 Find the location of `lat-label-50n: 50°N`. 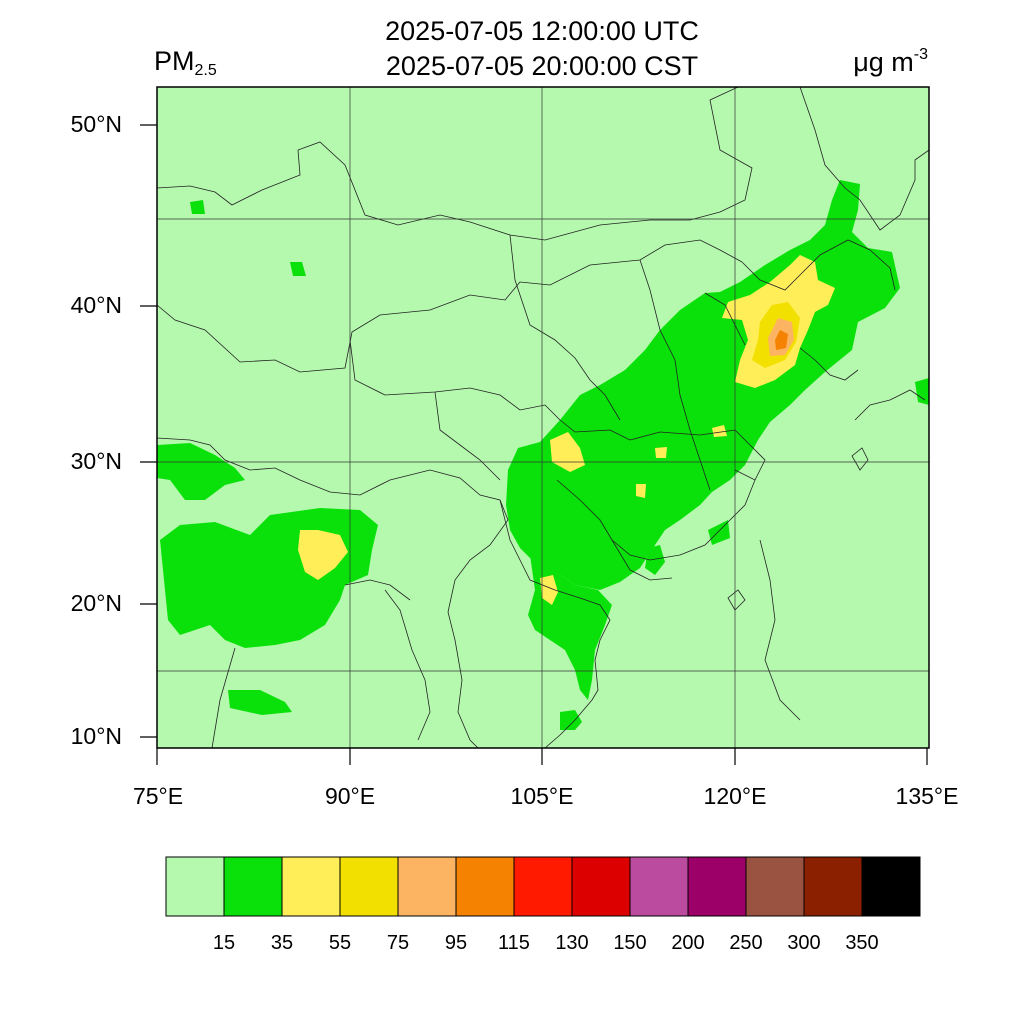

lat-label-50n: 50°N is located at coordinates (96, 124).